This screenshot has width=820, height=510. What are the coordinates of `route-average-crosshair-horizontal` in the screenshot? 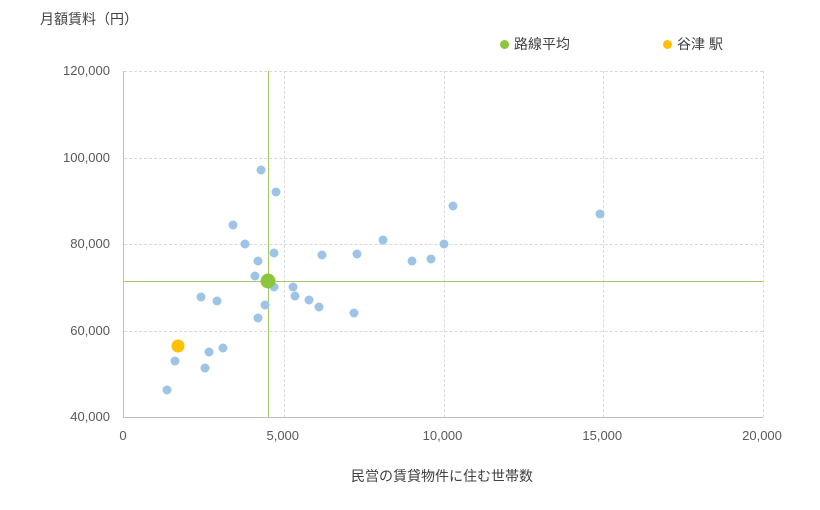 It's located at (443, 281).